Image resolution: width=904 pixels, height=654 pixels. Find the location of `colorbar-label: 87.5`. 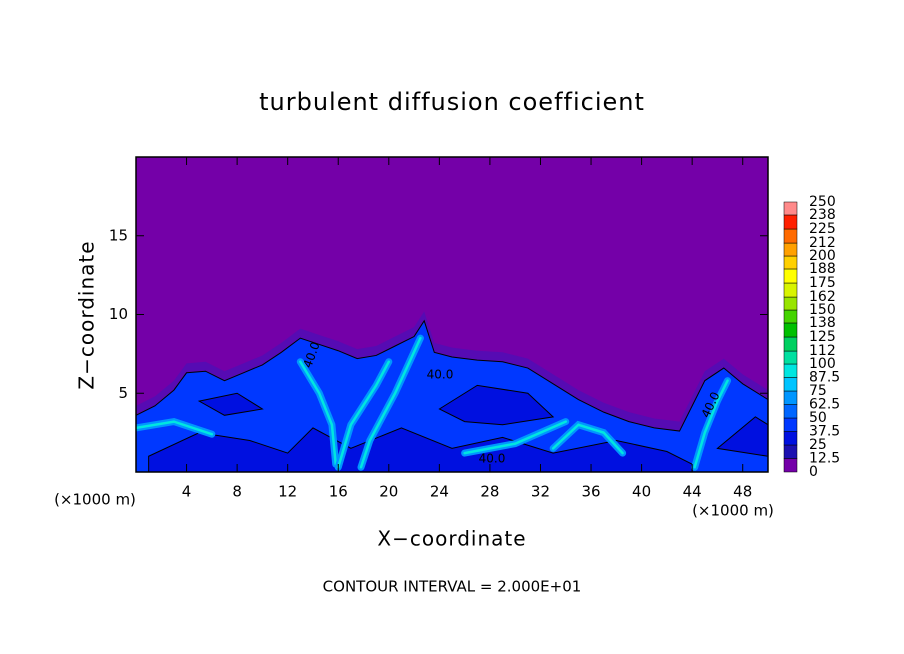

colorbar-label: 87.5 is located at coordinates (824, 378).